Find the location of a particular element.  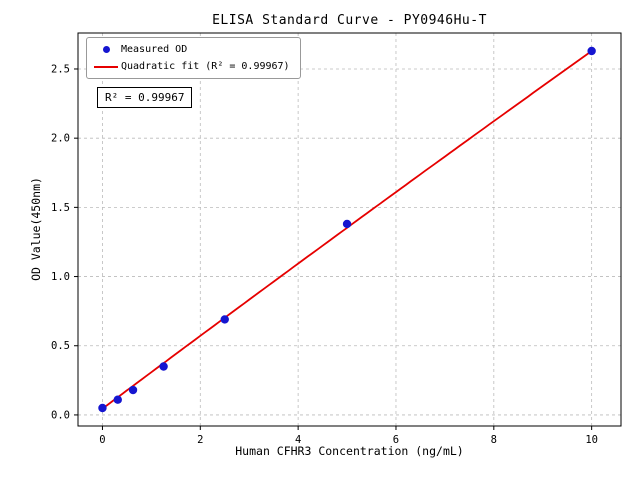

legend-entry-quadratic-fit: Quadratic fit (R² = 0.99967) is located at coordinates (190, 66).